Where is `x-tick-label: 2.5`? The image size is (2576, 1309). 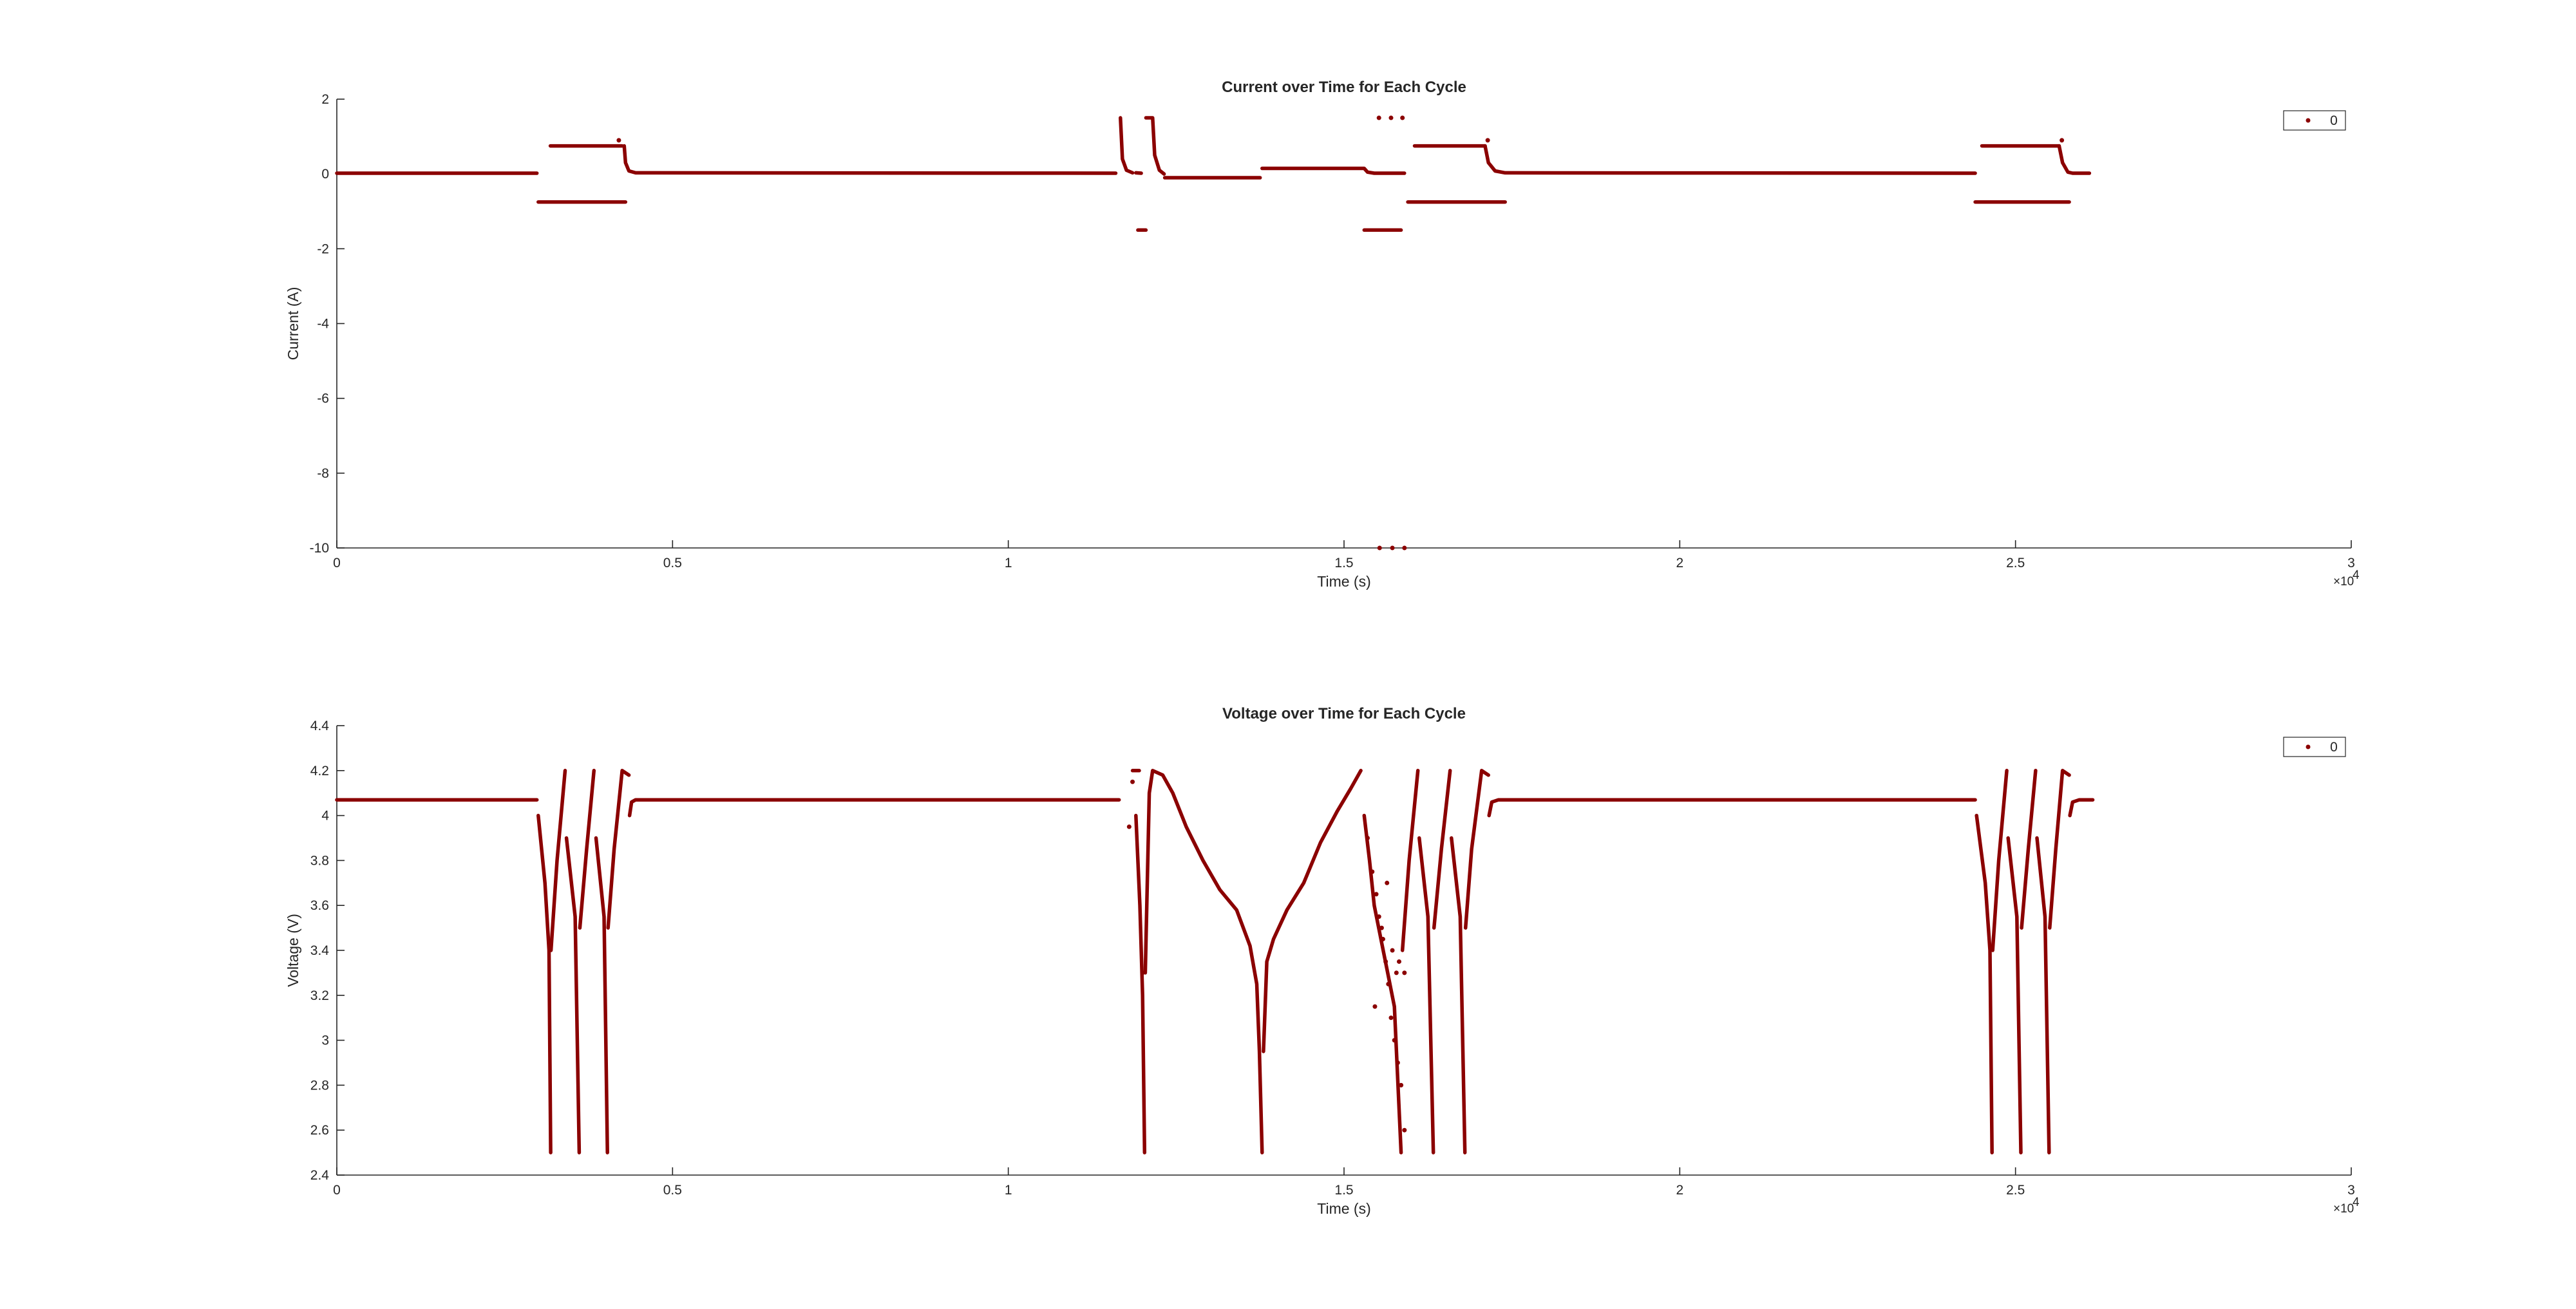 x-tick-label: 2.5 is located at coordinates (2016, 1190).